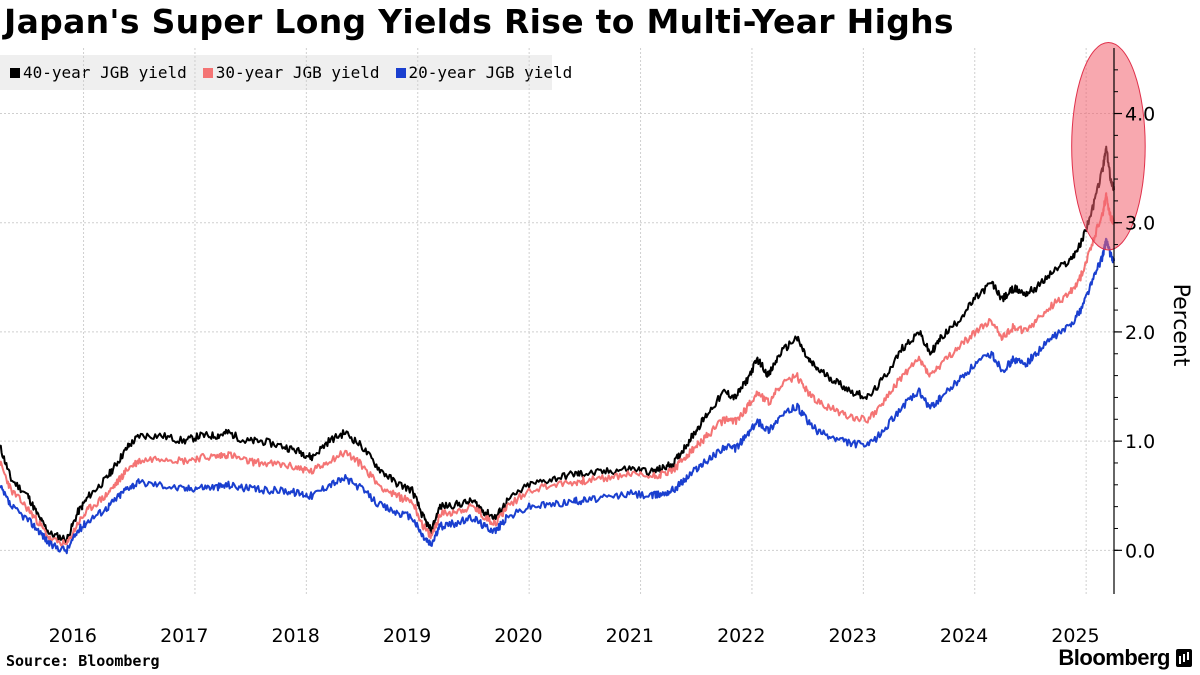  Describe the element at coordinates (297, 72) in the screenshot. I see `legend-label-30y: 30-year JGB yield` at that location.